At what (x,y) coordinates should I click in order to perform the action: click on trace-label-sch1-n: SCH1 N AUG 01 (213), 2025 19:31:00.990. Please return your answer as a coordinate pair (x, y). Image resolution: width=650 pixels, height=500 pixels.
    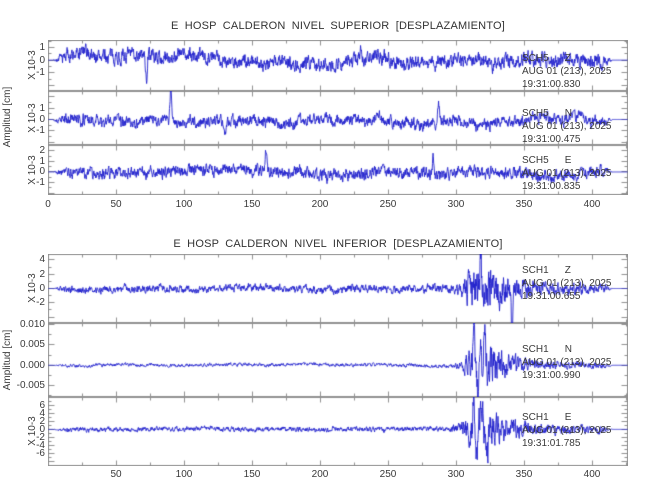
    Looking at the image, I should click on (567, 362).